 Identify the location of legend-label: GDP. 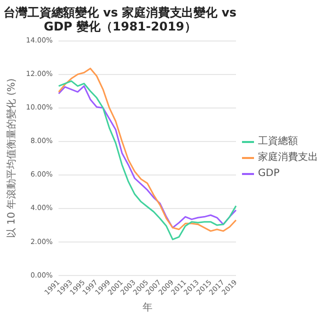
(269, 174).